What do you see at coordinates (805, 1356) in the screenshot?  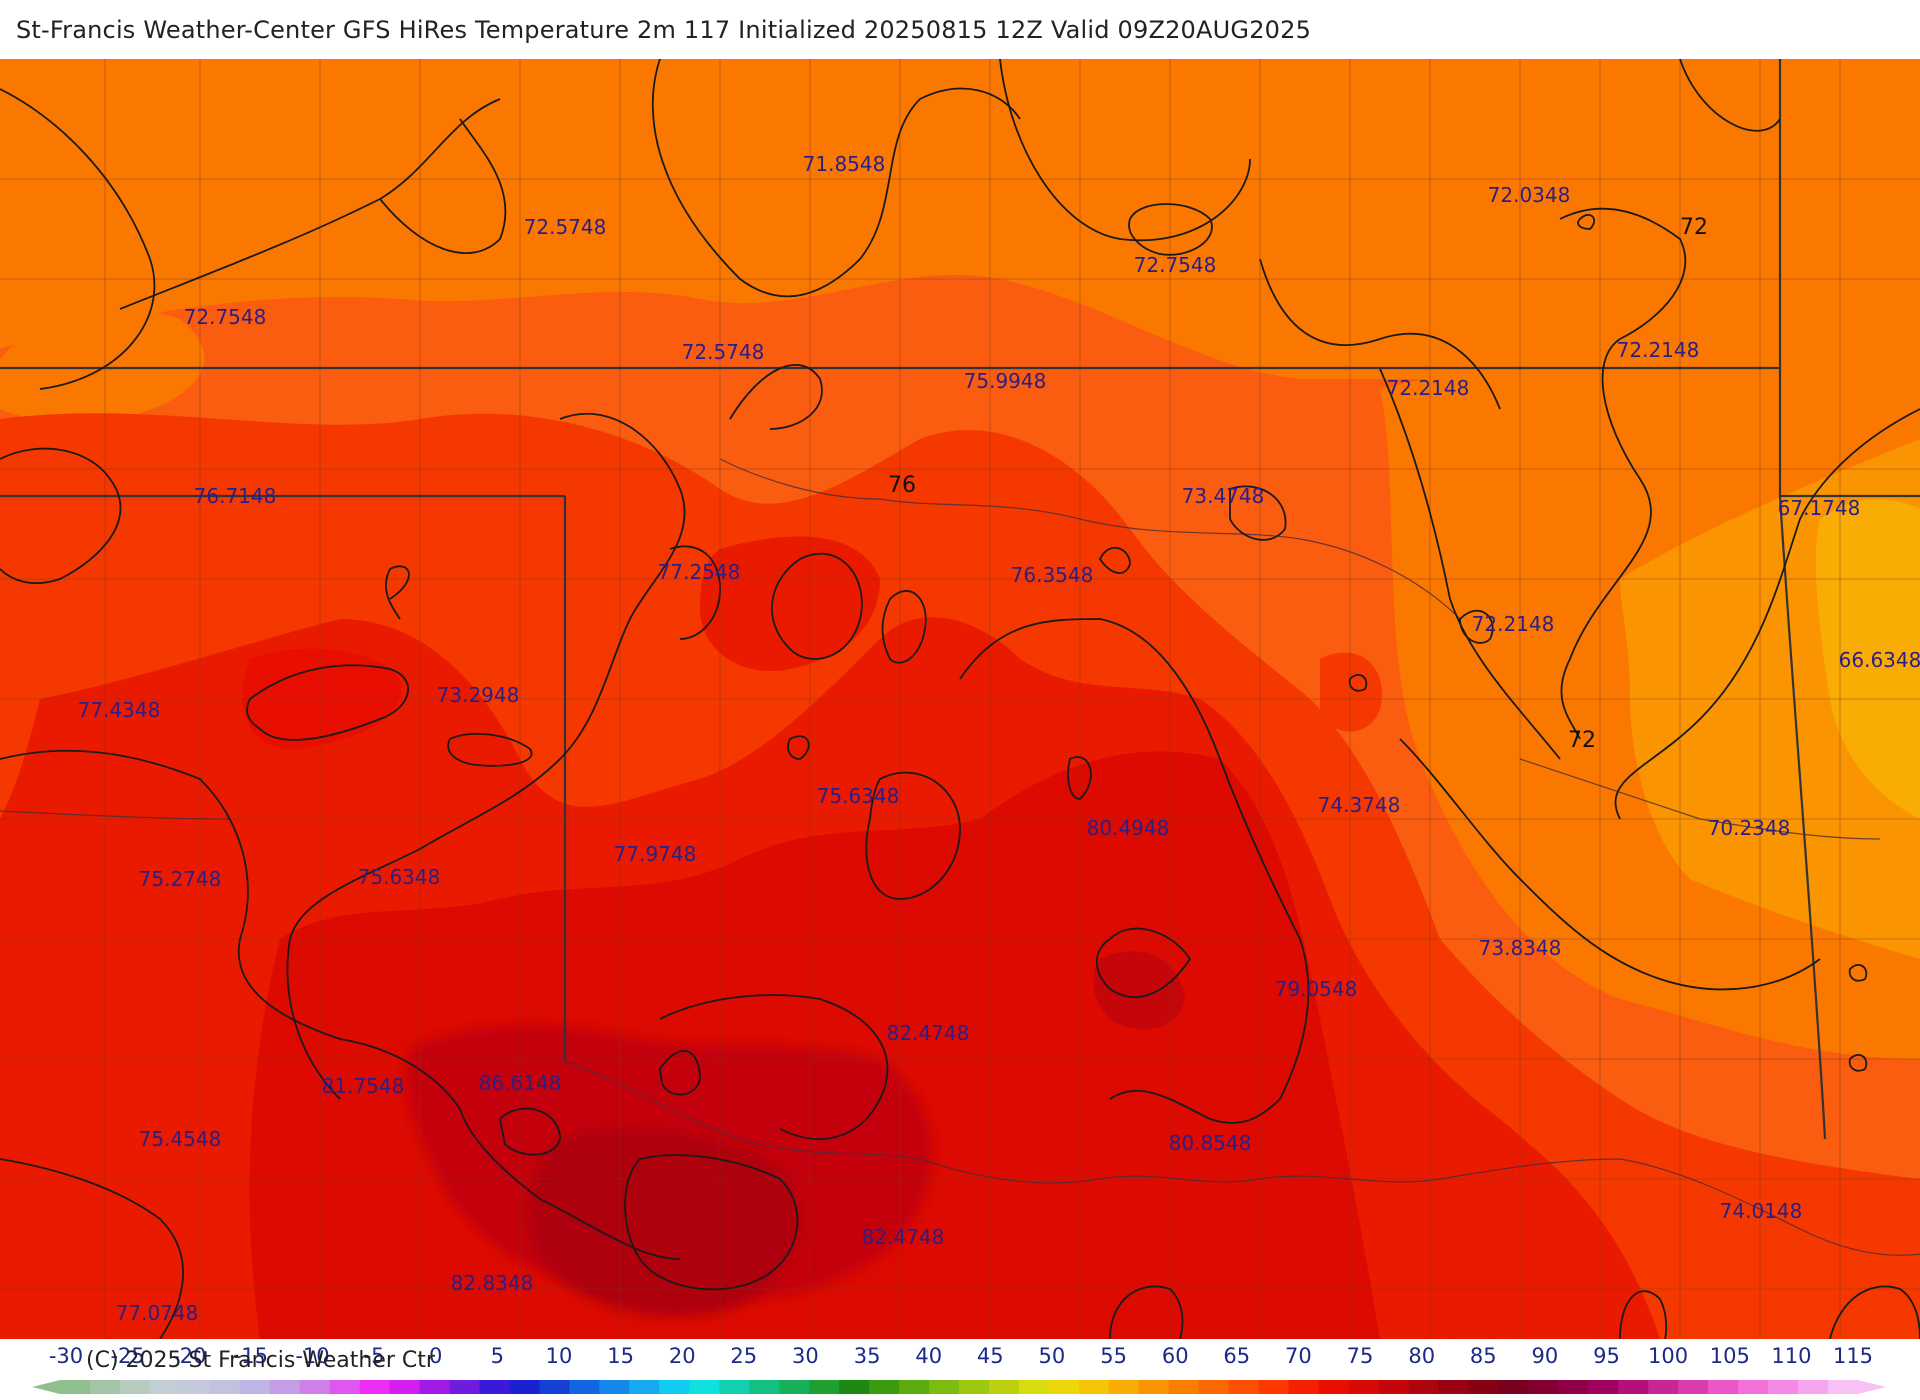 I see `legend-tick-label: 30` at bounding box center [805, 1356].